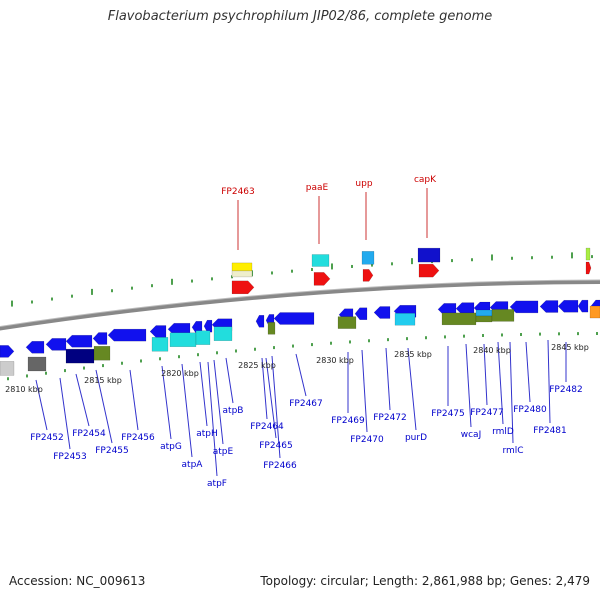 The height and width of the screenshot is (600, 600). I want to click on gene-feature-orange, so click(594, 312).